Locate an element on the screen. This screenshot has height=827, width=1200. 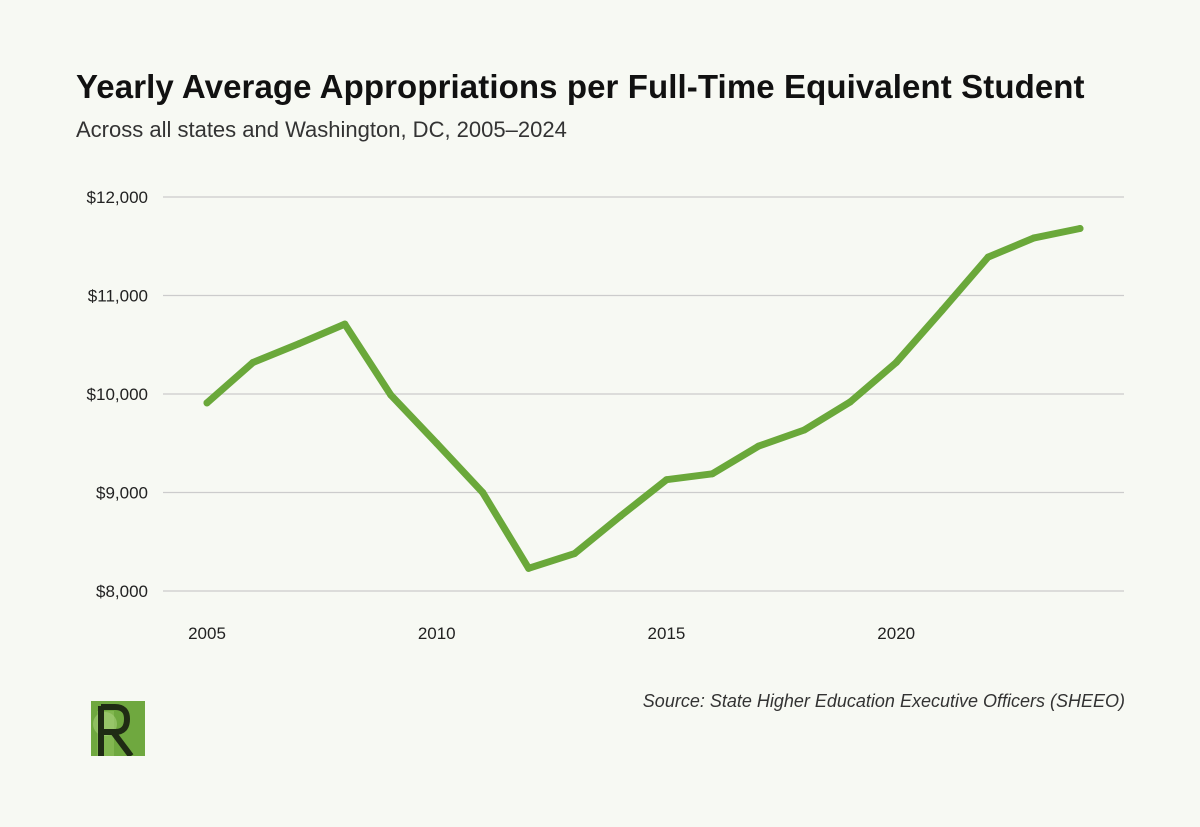
logo is located at coordinates (118, 728).